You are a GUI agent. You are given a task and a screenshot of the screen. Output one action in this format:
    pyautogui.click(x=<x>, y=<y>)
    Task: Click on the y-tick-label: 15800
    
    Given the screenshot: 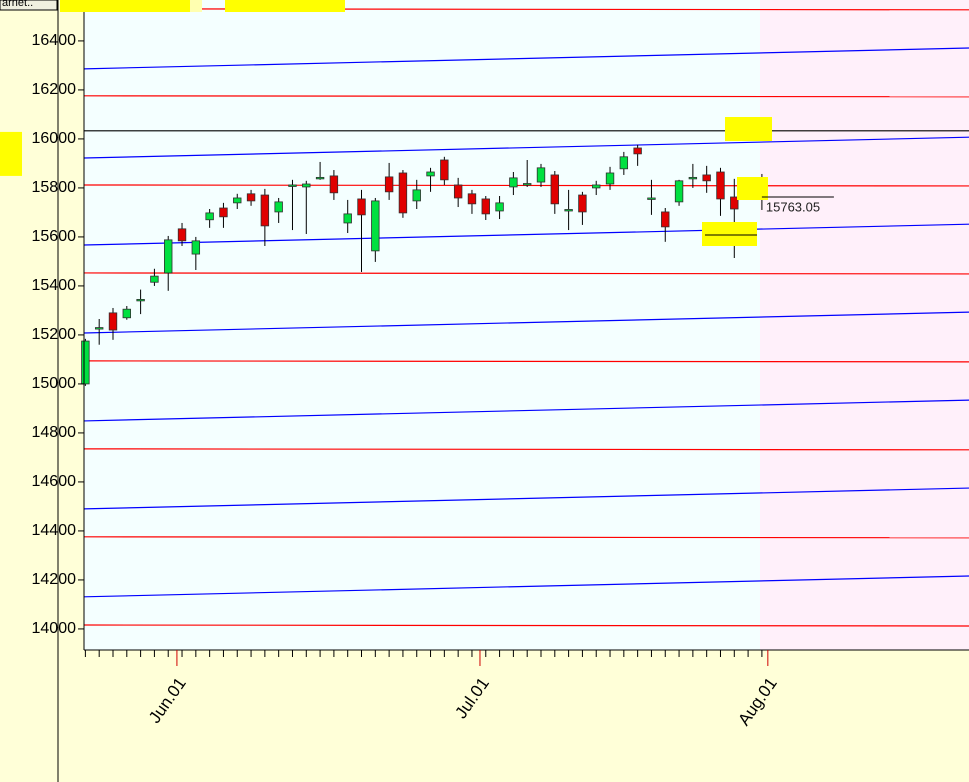 What is the action you would take?
    pyautogui.click(x=54, y=187)
    